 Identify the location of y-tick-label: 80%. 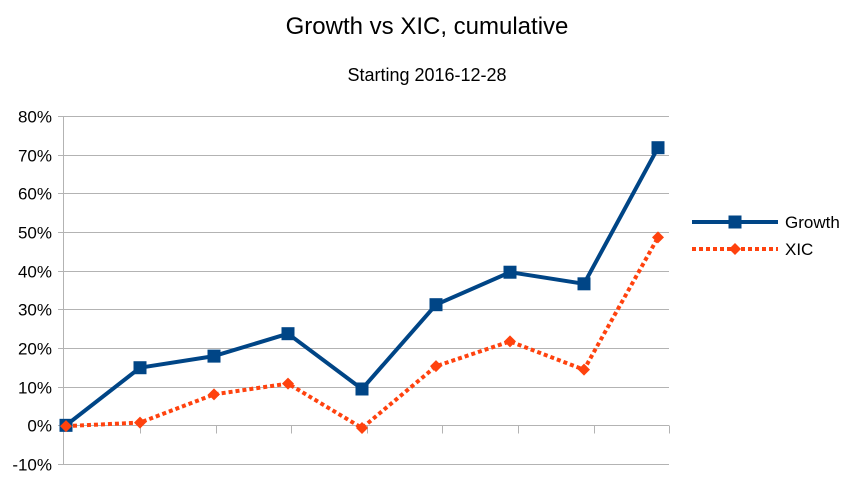
(35, 117).